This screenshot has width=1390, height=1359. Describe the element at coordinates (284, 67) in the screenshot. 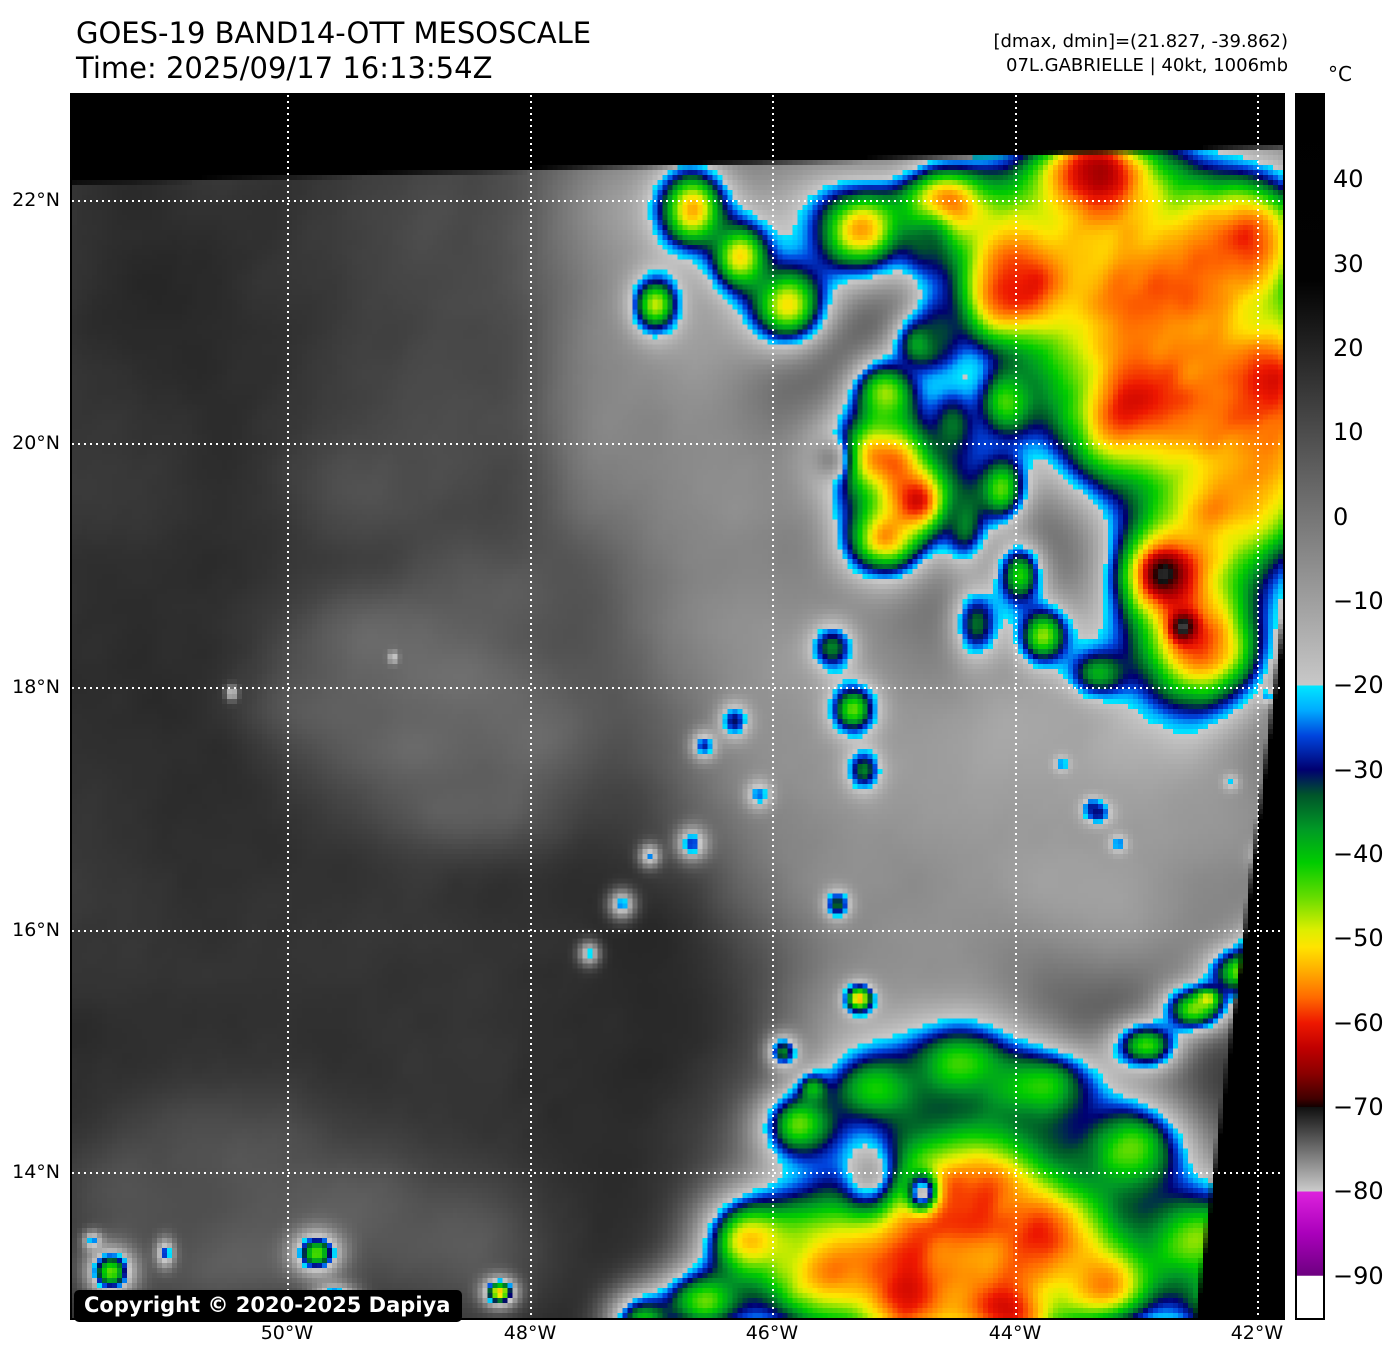

I see `timestamp: Time: 2025/09/17 16:13:54Z` at that location.